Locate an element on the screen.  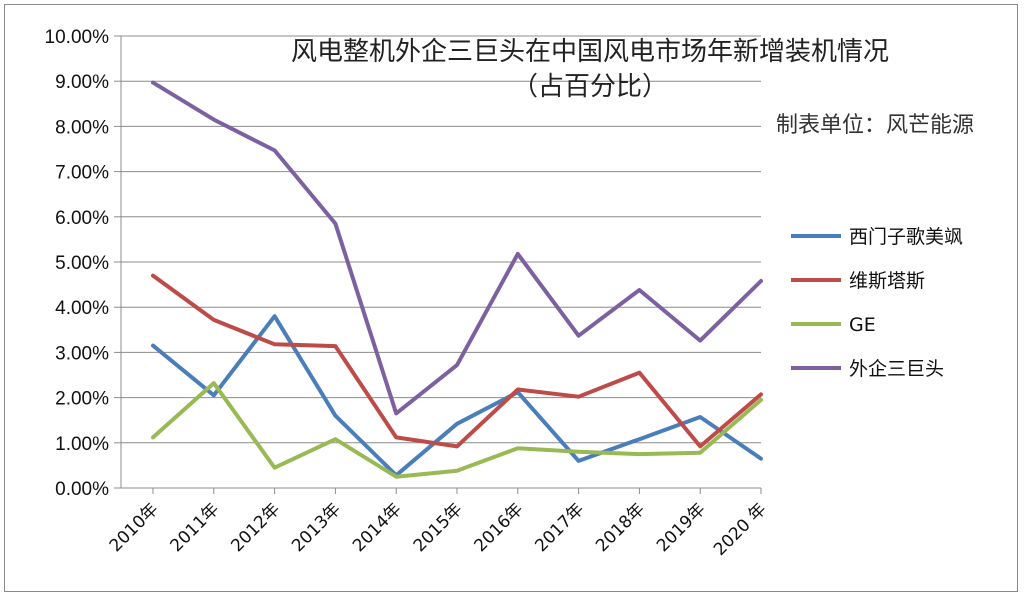
y-tick-label: 4.00% is located at coordinates (82, 308).